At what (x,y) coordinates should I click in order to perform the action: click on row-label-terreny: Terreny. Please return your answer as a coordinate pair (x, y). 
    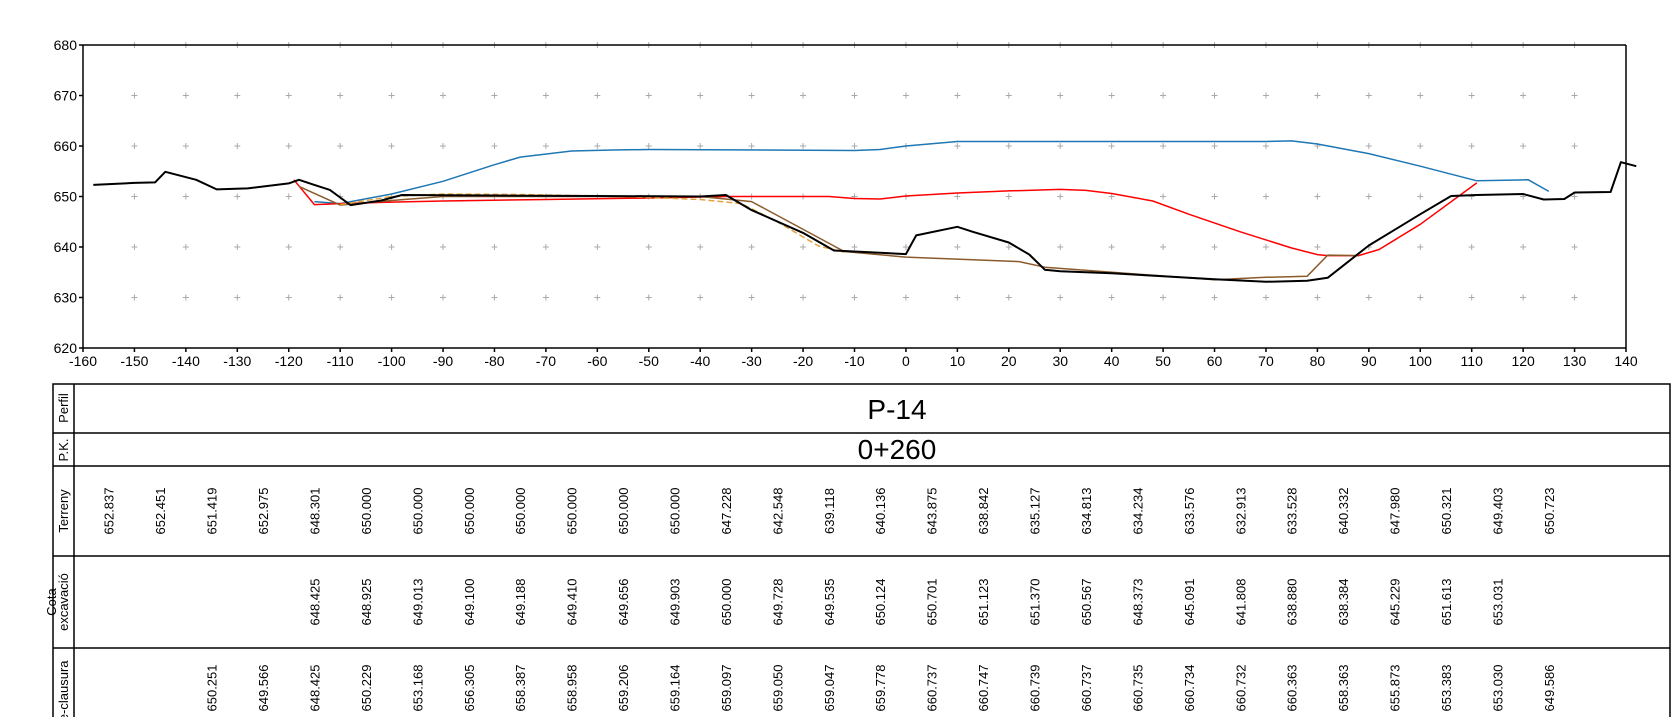
    Looking at the image, I should click on (63, 511).